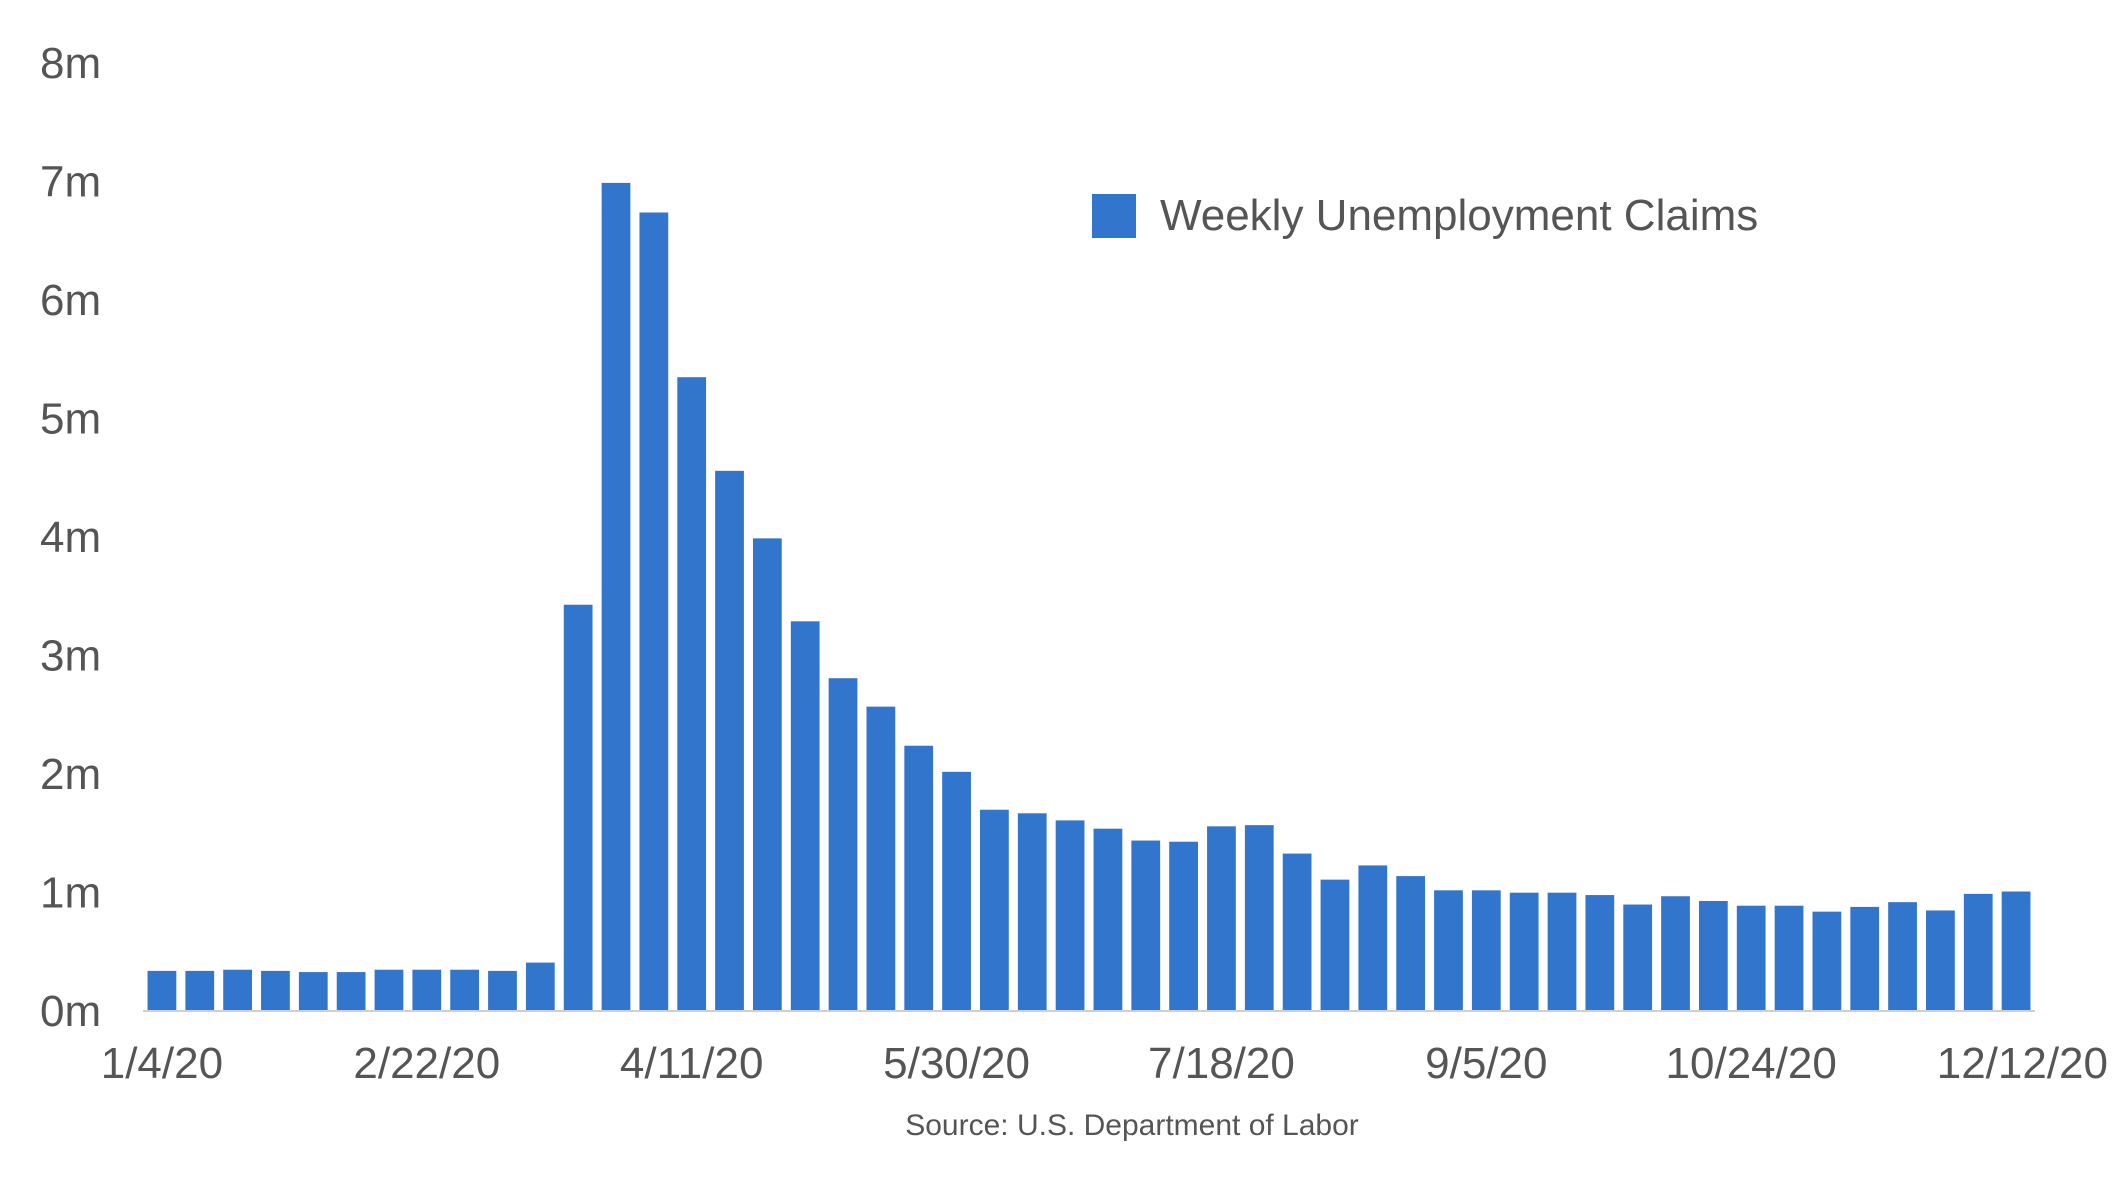  I want to click on y-tick-label: 1m, so click(70, 893).